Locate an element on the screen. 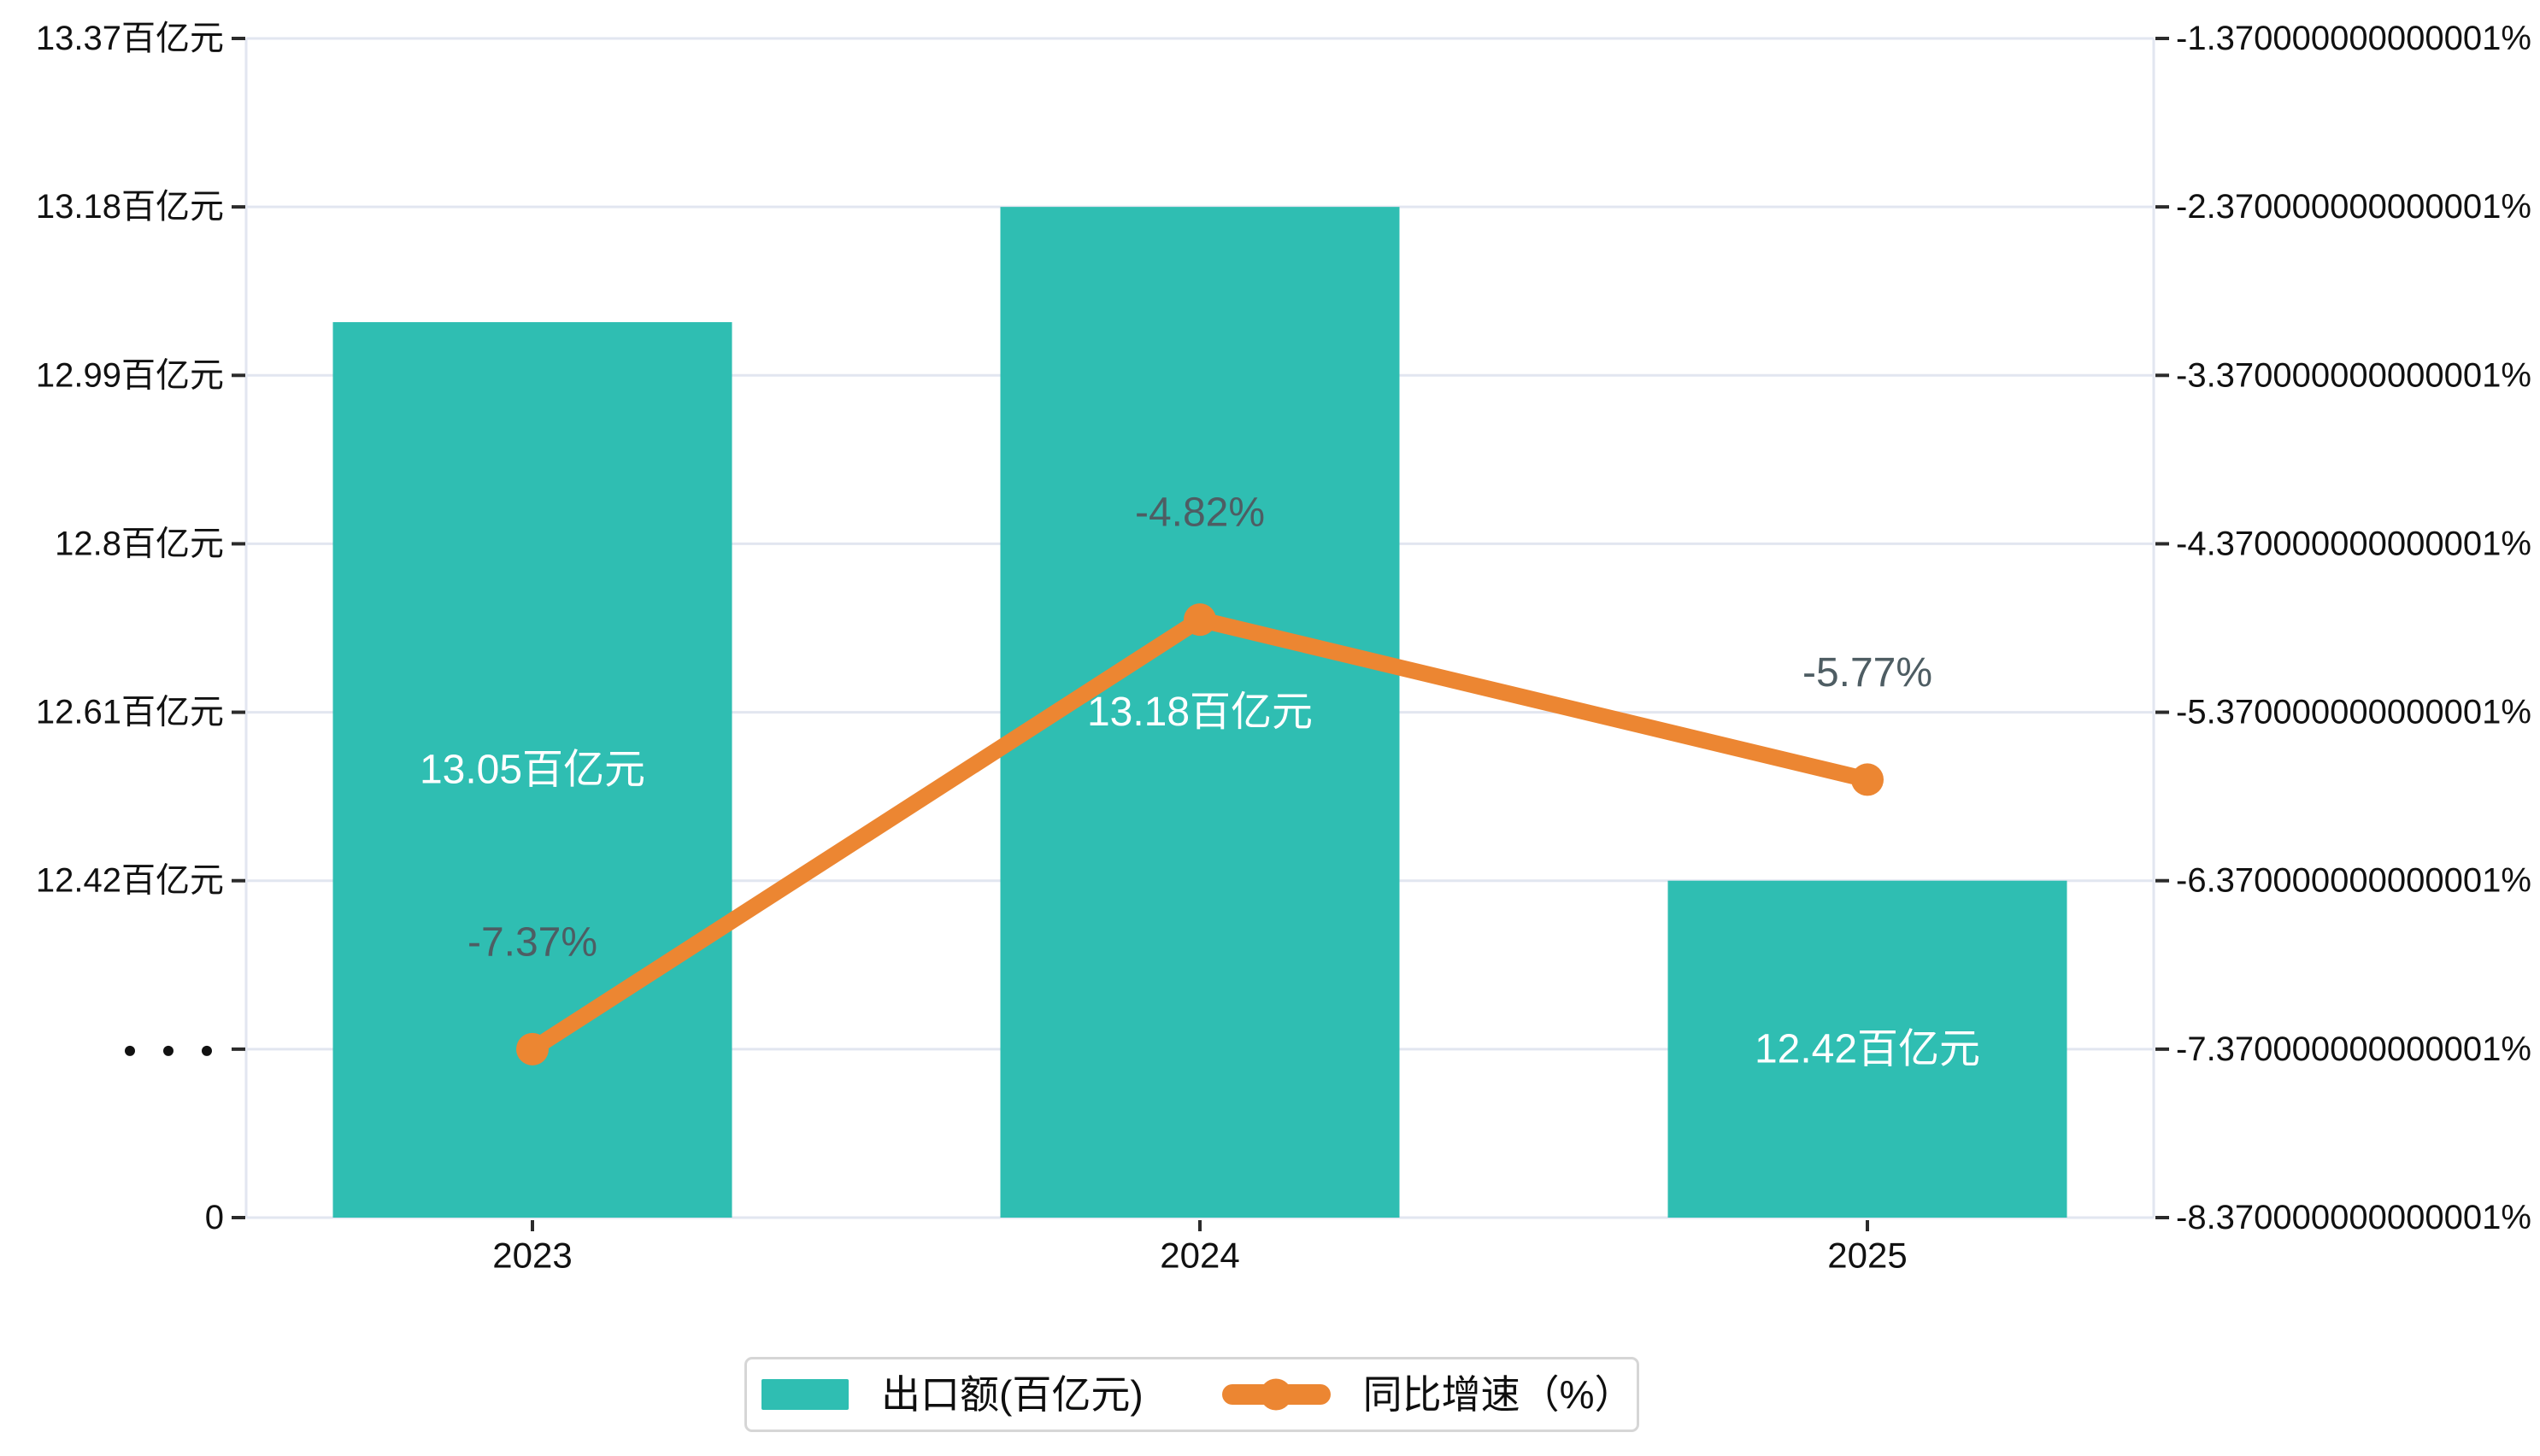  bar-2023 is located at coordinates (532, 770).